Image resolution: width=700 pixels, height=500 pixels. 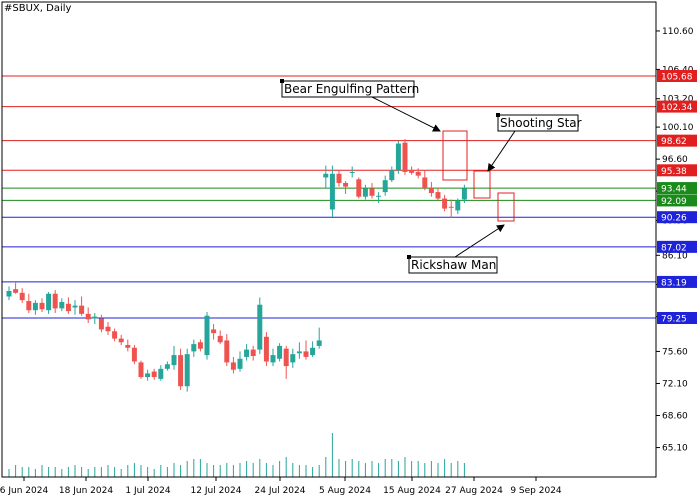 I want to click on shooting-star-label-box, so click(x=538, y=123).